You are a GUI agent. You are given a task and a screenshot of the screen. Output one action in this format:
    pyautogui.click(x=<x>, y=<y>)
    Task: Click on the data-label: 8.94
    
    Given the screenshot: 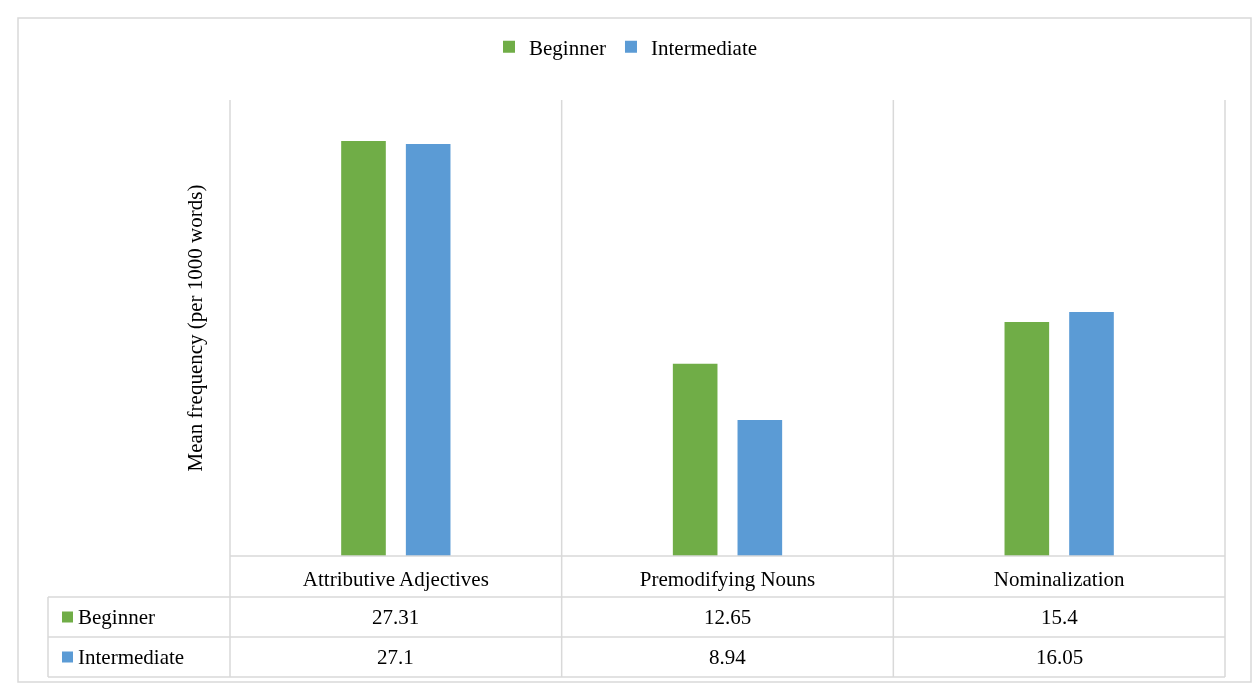 What is the action you would take?
    pyautogui.click(x=728, y=657)
    